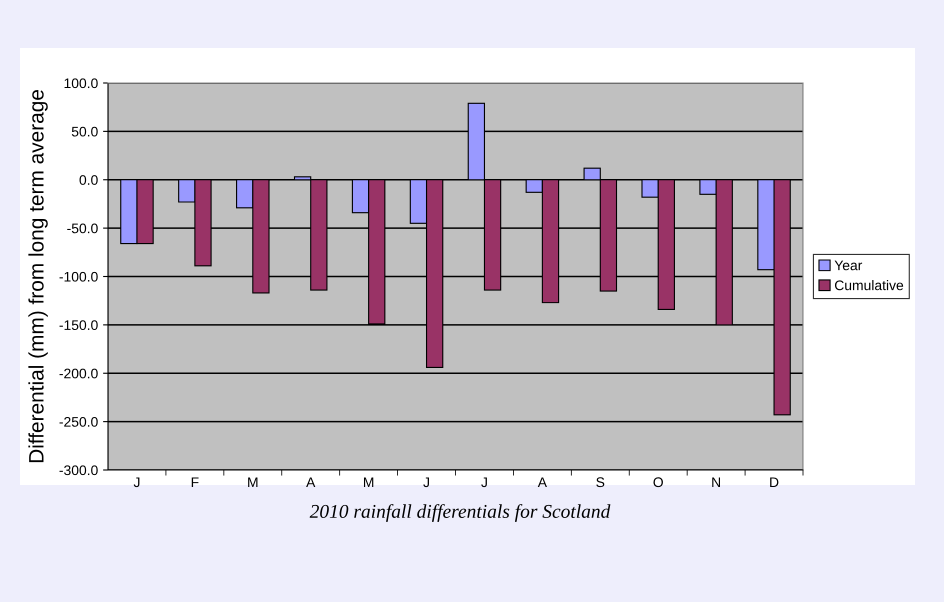  I want to click on y-tick-label: -200.0, so click(79, 373).